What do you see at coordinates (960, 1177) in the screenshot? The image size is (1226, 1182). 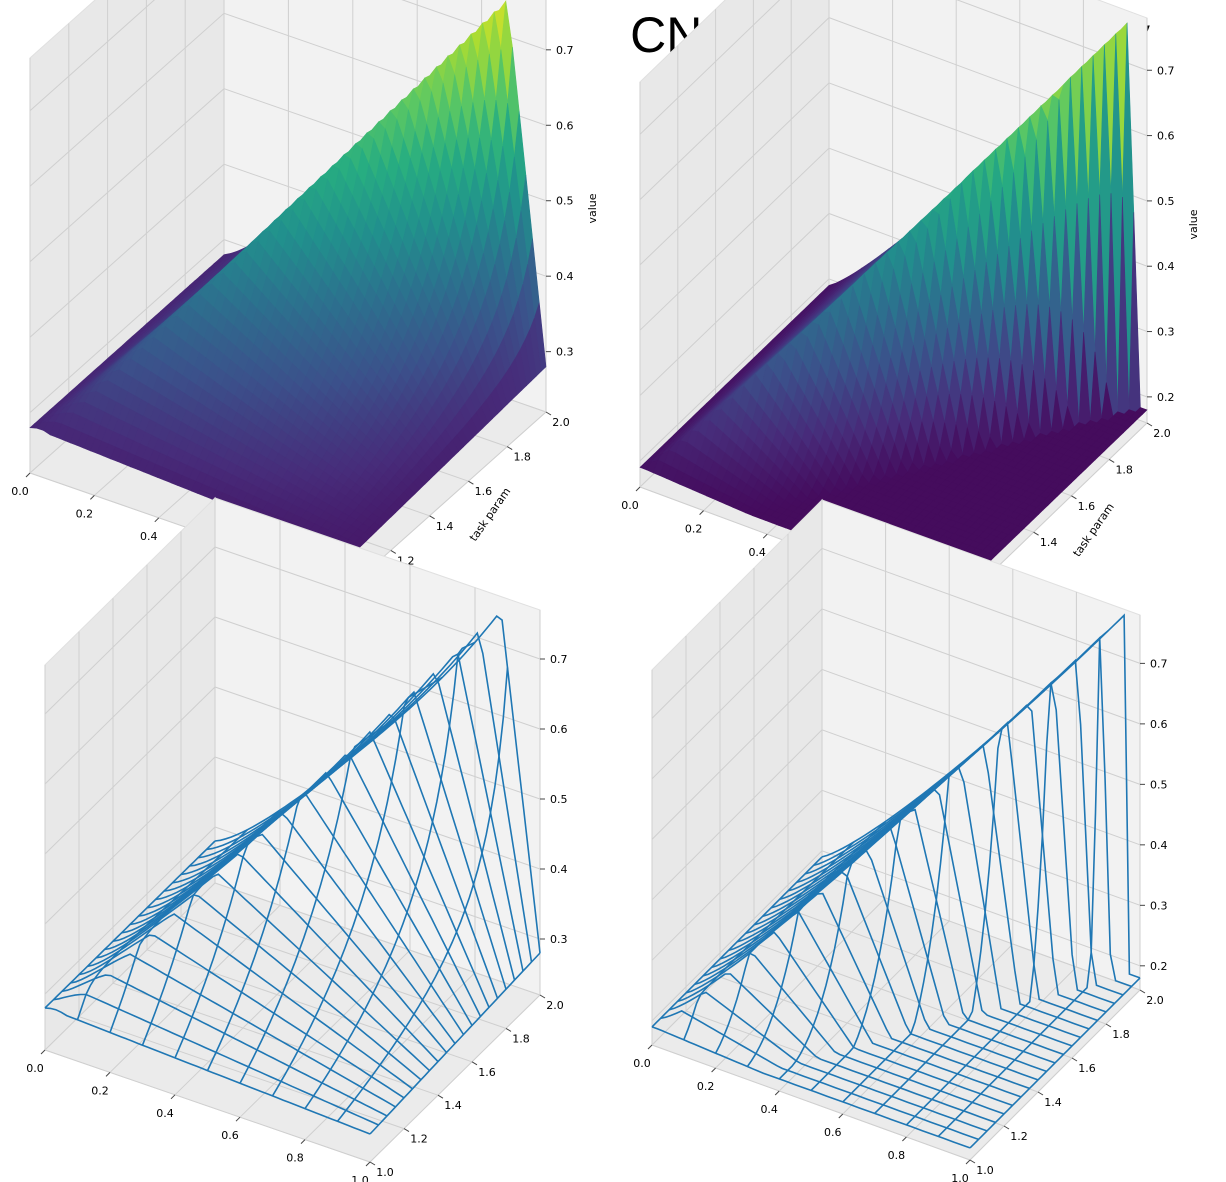 I see `x-tick-label: 1.0` at bounding box center [960, 1177].